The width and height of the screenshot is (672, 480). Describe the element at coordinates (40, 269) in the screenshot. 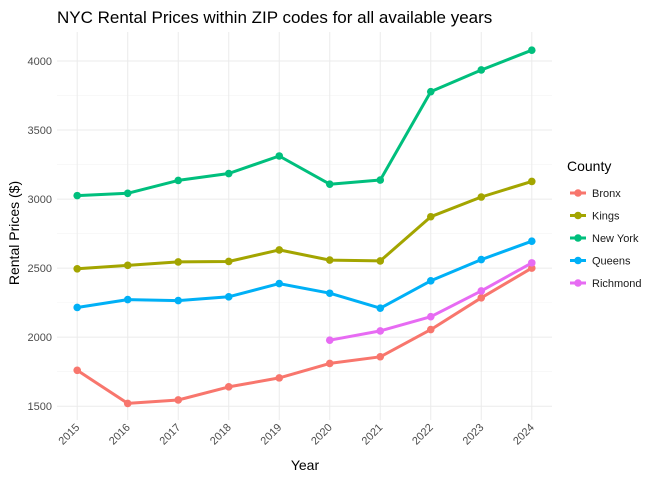

I see `y-tick-label: 2500` at that location.